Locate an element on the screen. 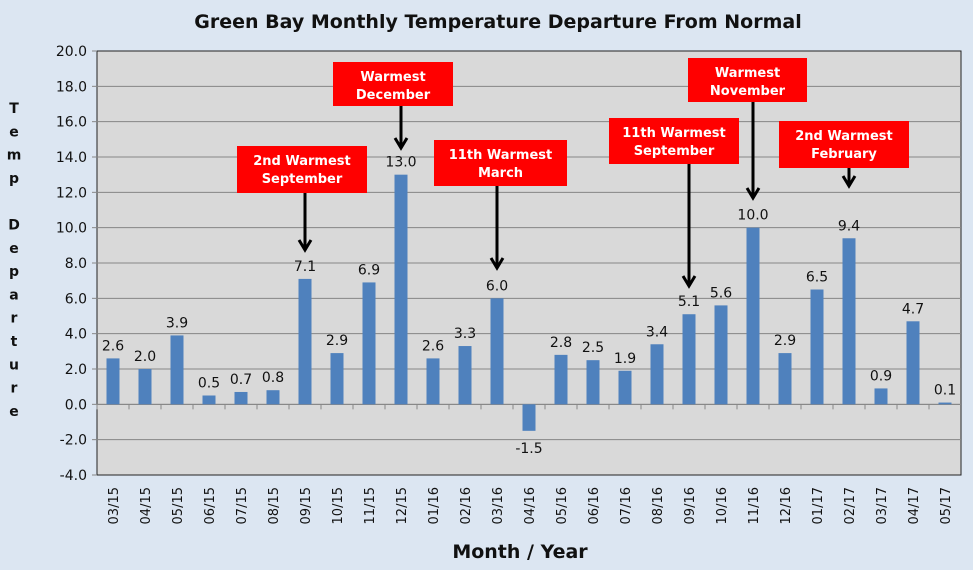 This screenshot has height=570, width=973. y-axis-label-letter: e is located at coordinates (14, 412).